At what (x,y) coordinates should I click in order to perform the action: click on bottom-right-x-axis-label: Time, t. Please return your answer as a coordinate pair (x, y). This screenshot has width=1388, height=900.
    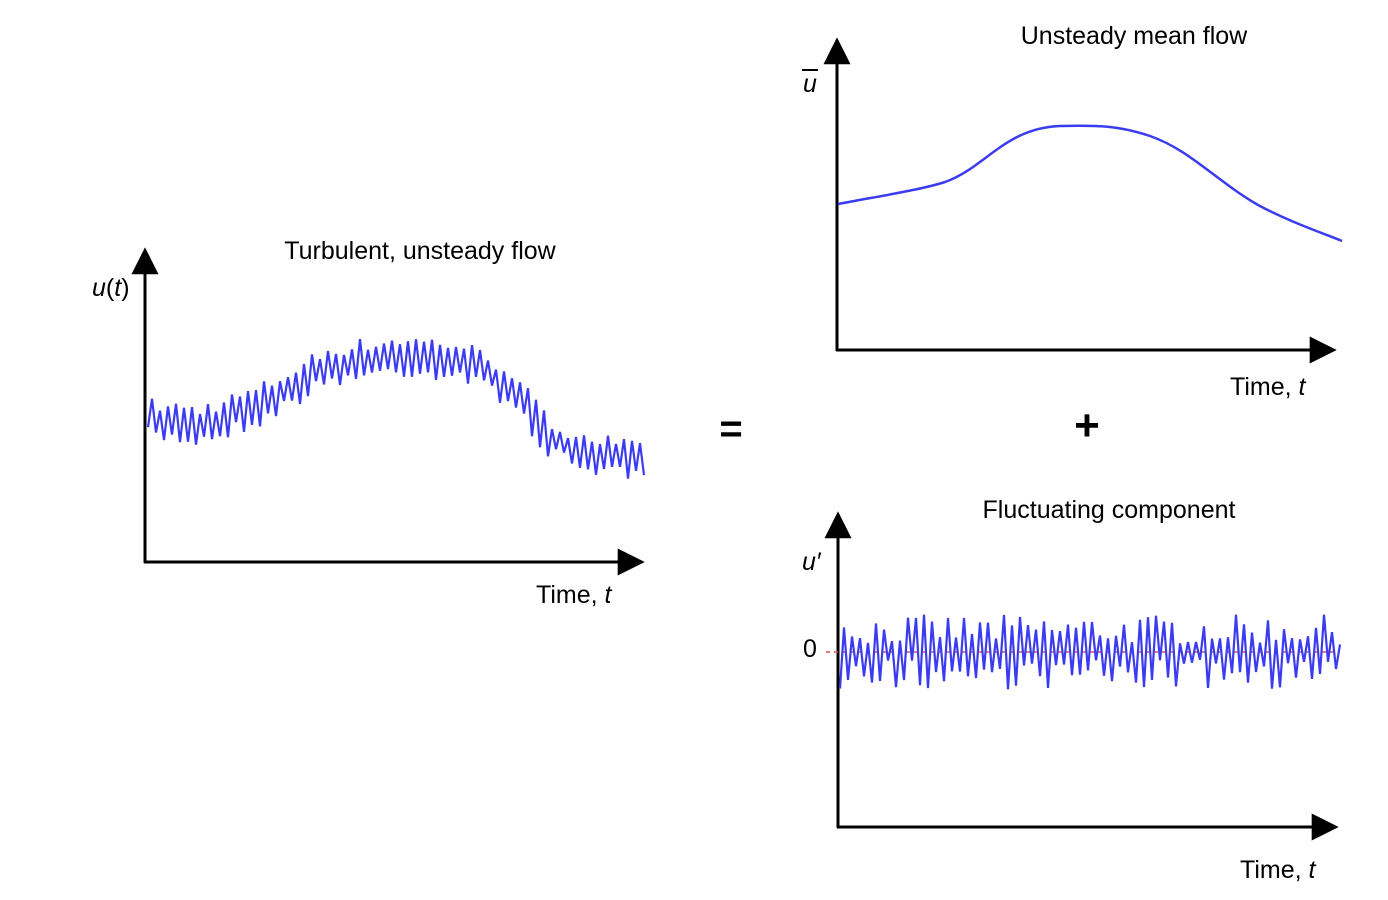
    Looking at the image, I should click on (1278, 870).